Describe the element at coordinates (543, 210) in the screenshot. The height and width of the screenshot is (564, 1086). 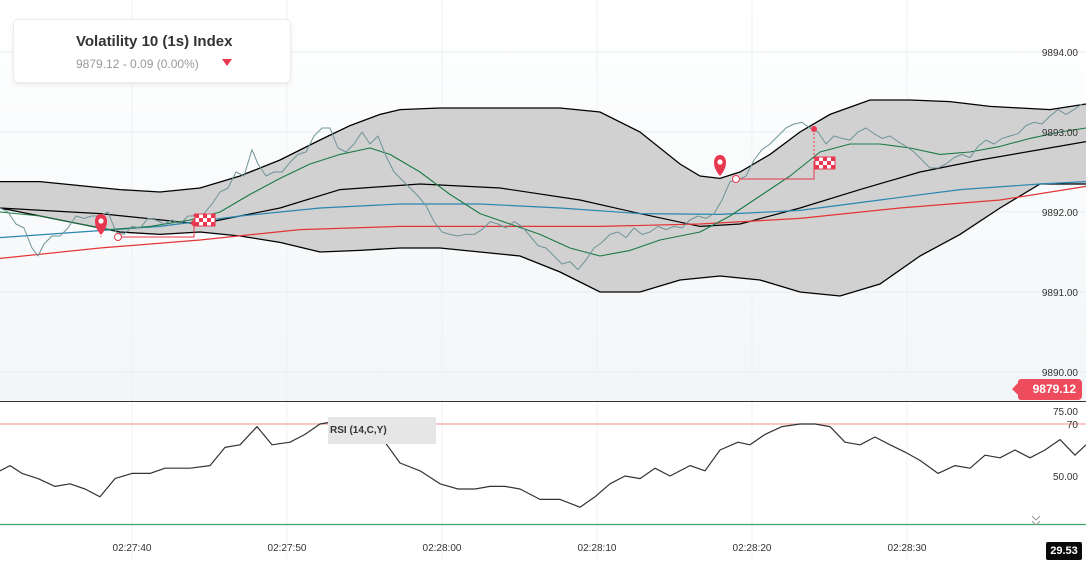
I see `moving-average-blue-line` at that location.